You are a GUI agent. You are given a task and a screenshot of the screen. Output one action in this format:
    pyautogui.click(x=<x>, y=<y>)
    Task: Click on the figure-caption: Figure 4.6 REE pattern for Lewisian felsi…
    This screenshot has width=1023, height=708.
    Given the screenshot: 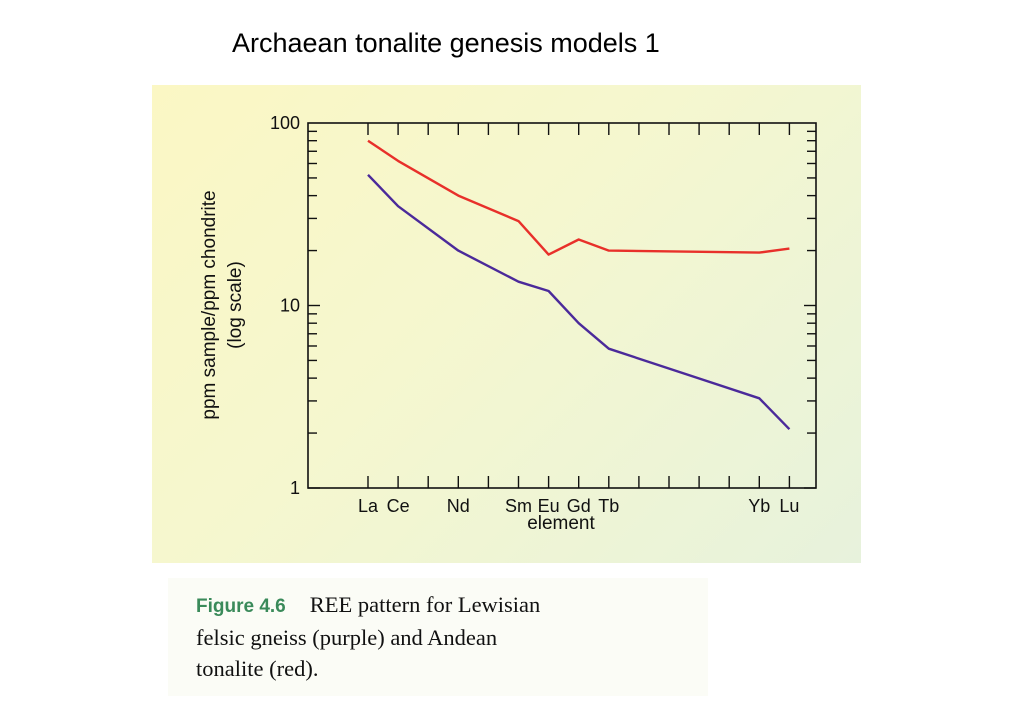 What is the action you would take?
    pyautogui.click(x=446, y=636)
    